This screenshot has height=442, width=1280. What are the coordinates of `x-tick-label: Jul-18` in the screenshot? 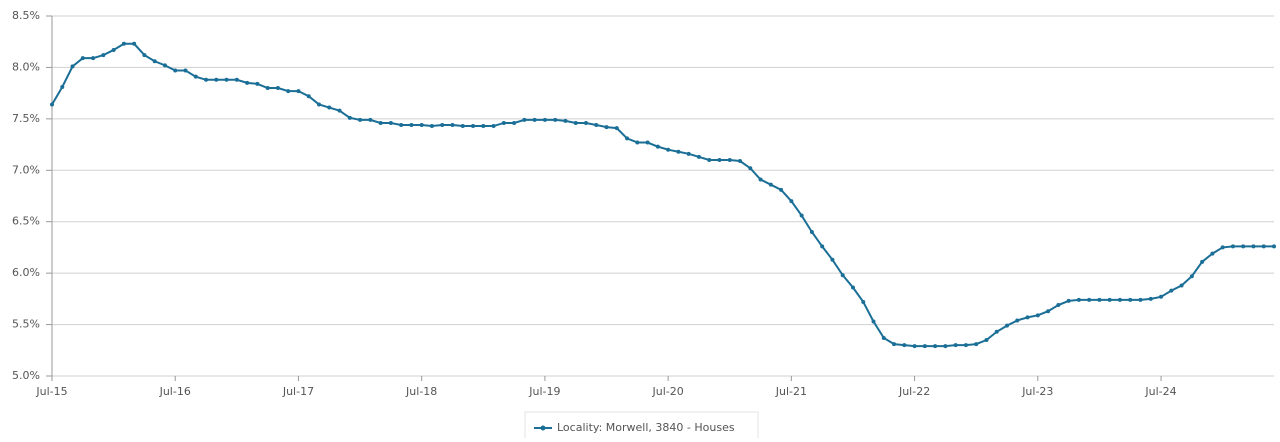 It's located at (421, 391).